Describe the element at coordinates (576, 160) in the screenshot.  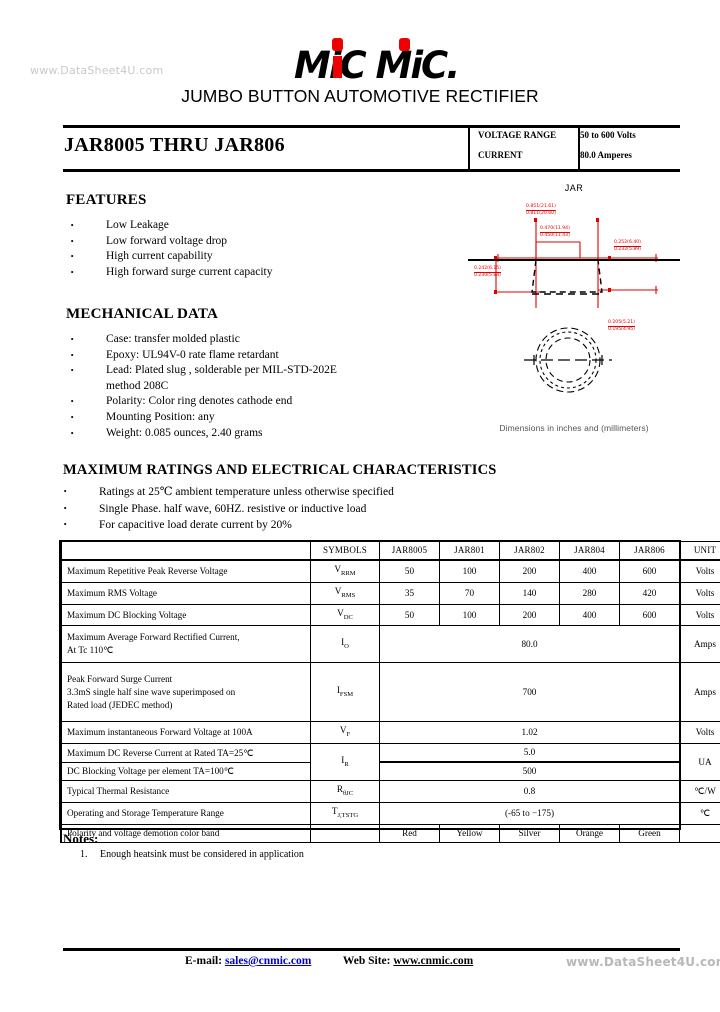
I see `current-row: CURRENT 80.0 Amperes` at that location.